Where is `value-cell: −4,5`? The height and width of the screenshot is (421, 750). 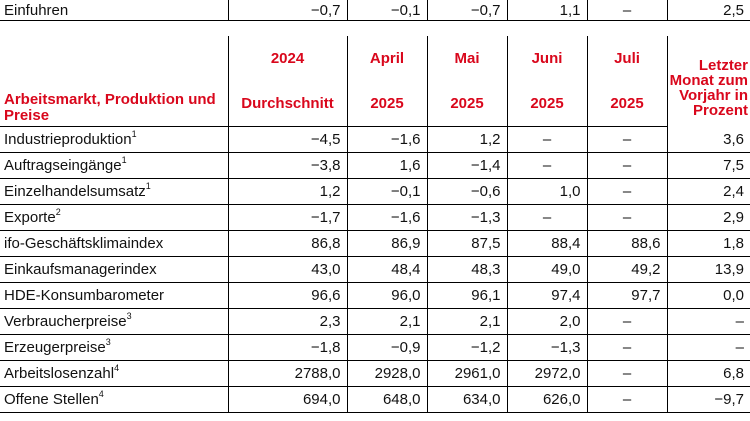
value-cell: −4,5 is located at coordinates (287, 139).